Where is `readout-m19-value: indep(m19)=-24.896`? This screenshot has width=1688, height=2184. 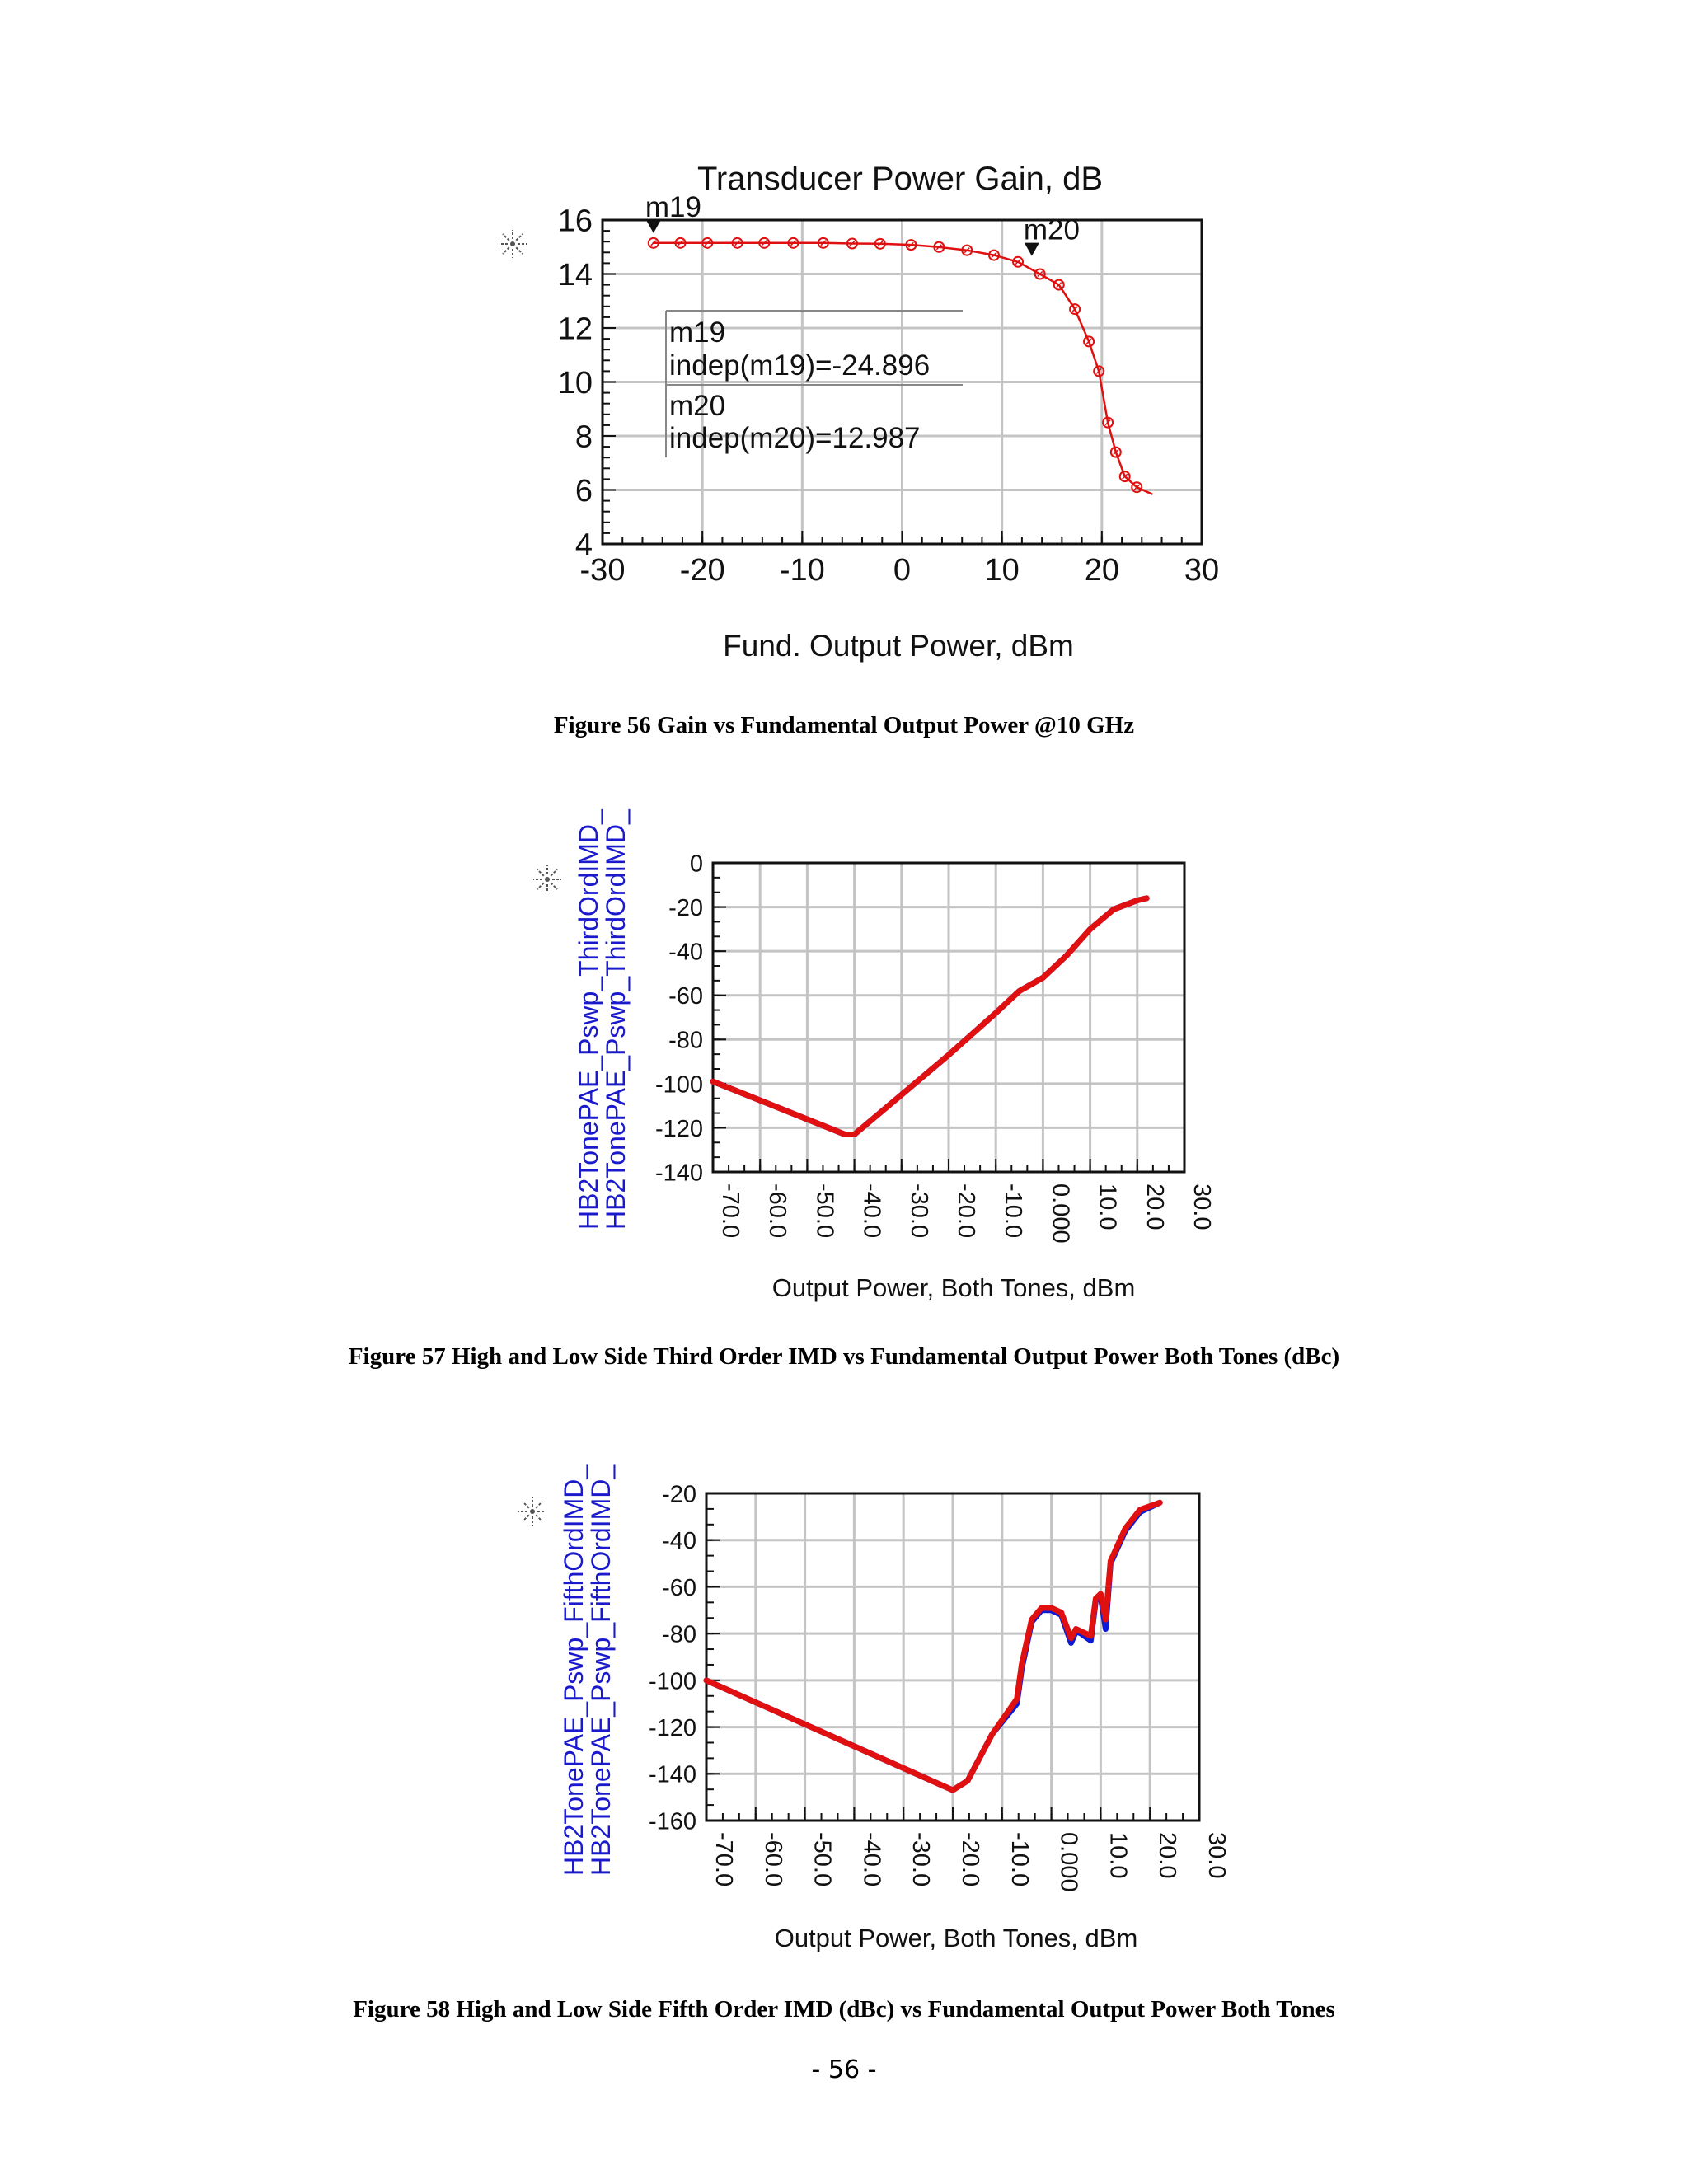 readout-m19-value: indep(m19)=-24.896 is located at coordinates (800, 365).